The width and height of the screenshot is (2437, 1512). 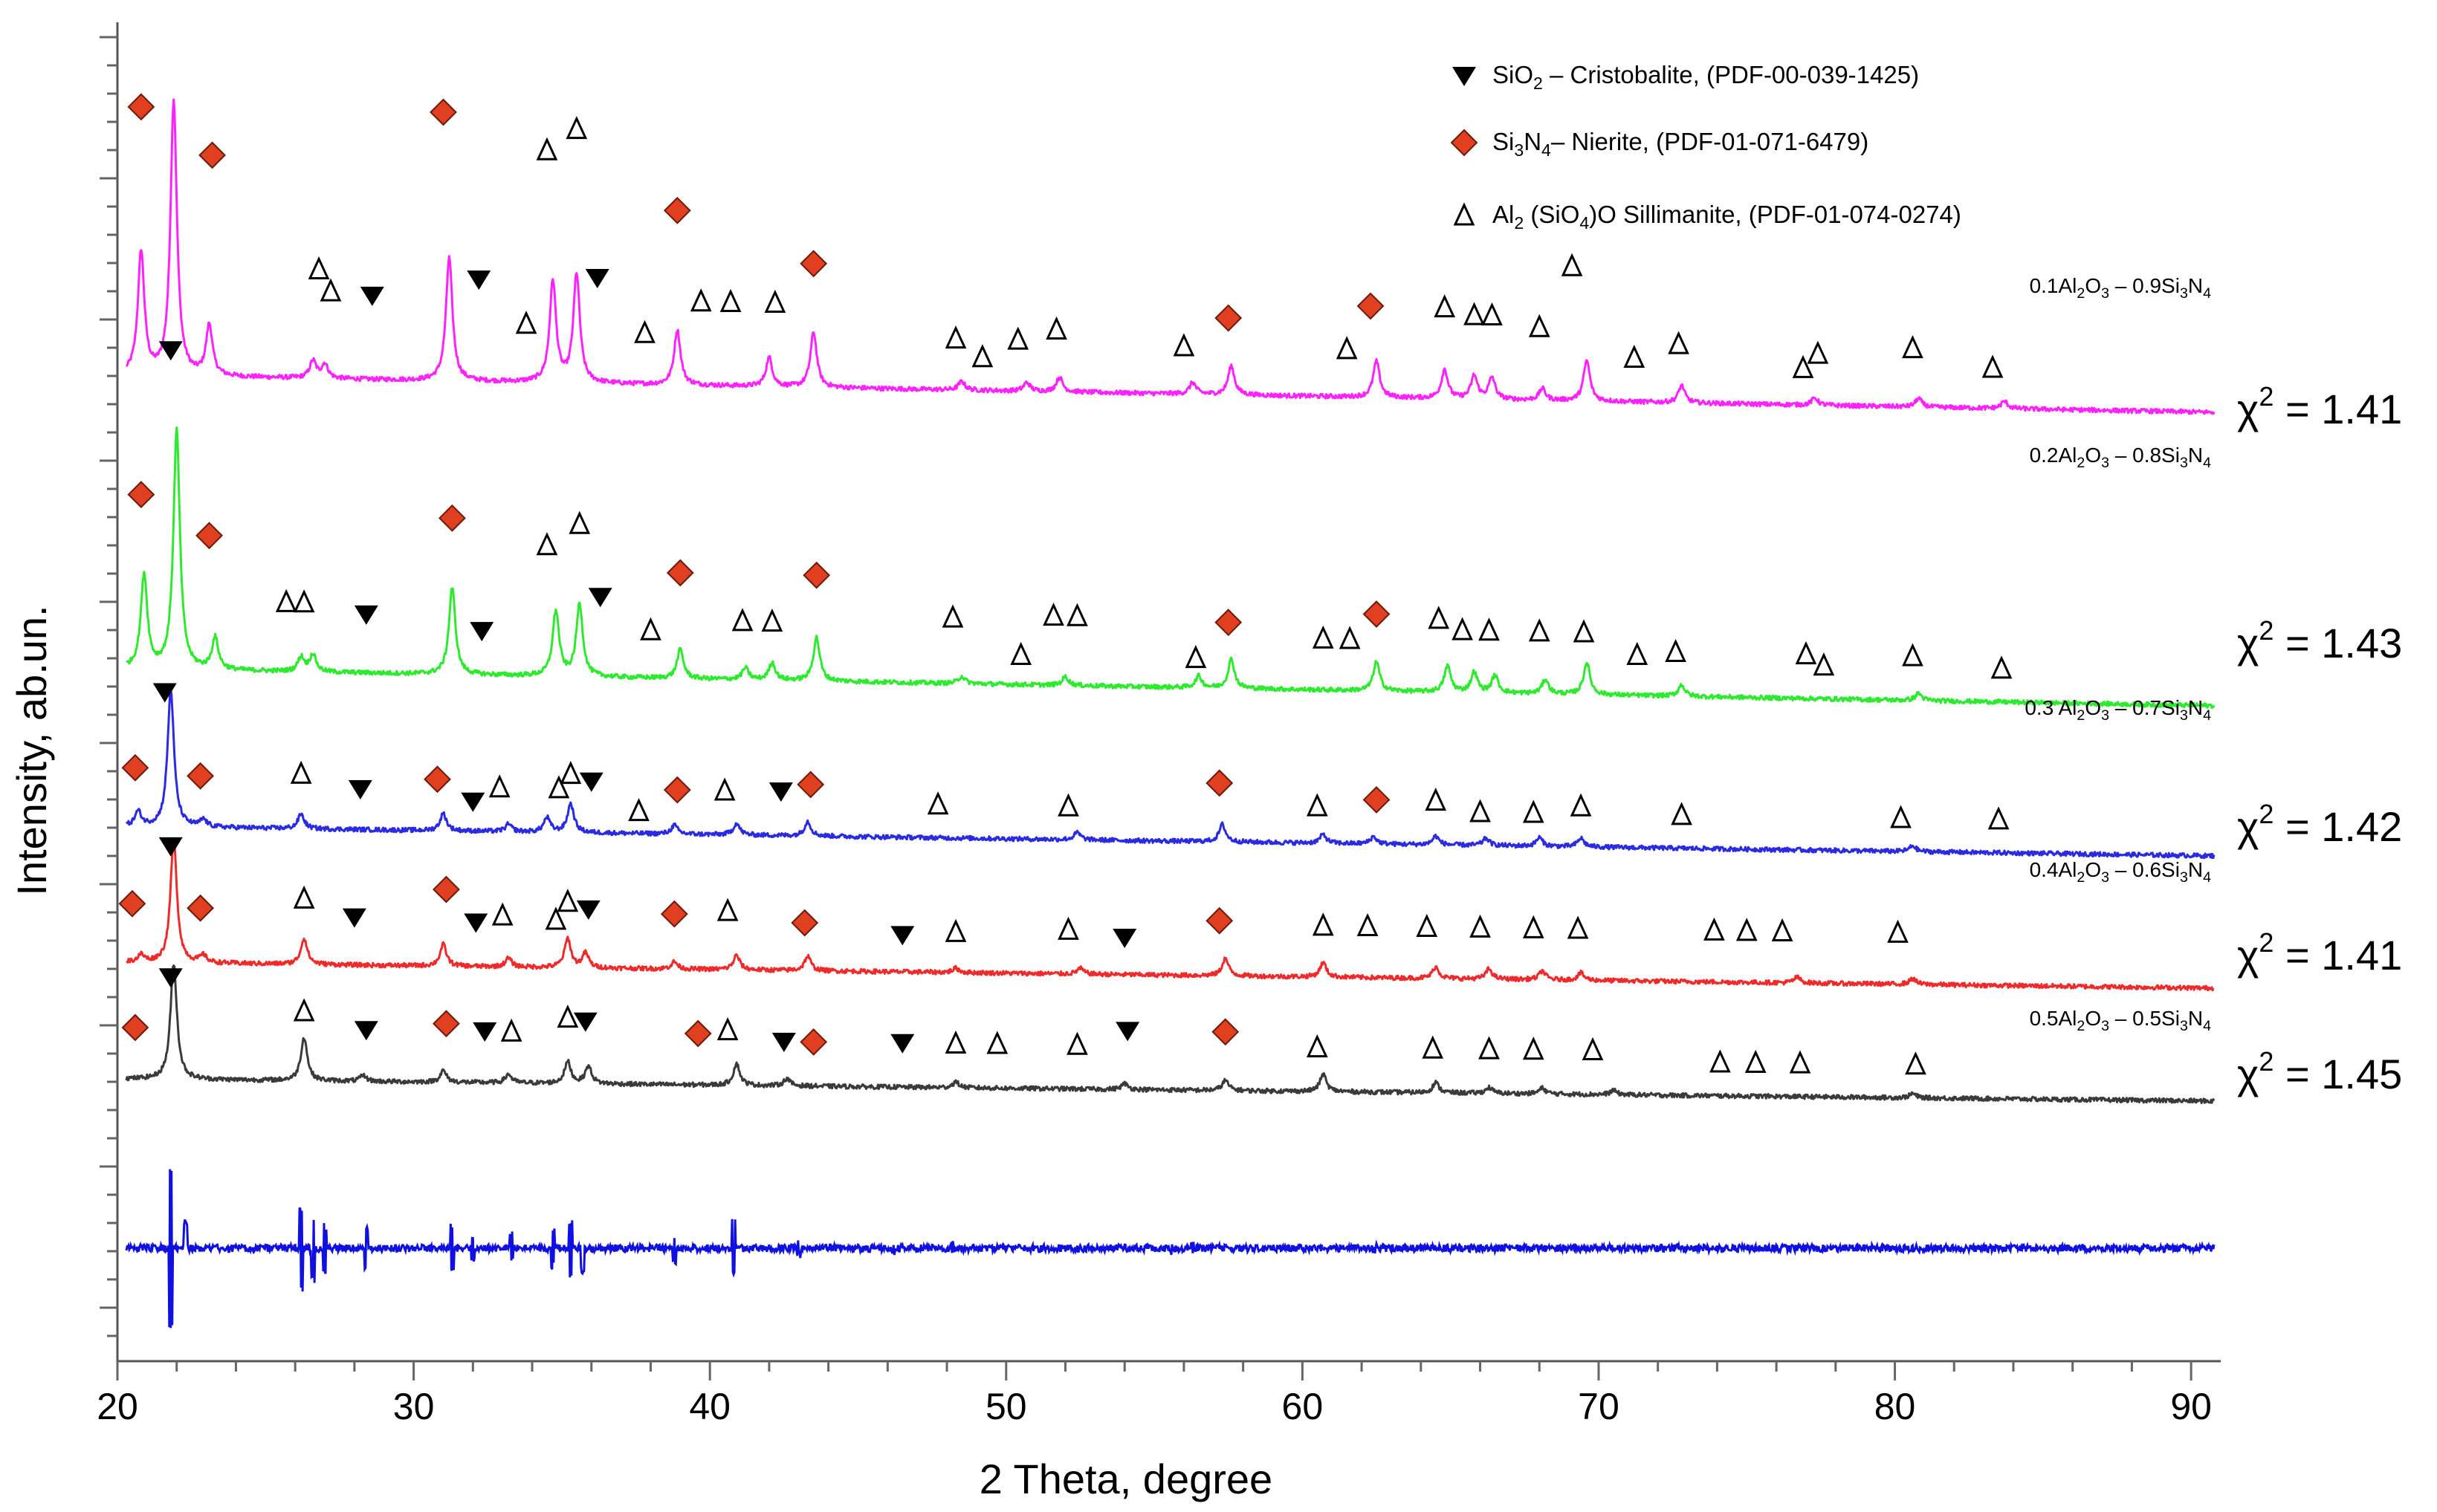 I want to click on legend-formula-part: SiO, so click(x=1512, y=74).